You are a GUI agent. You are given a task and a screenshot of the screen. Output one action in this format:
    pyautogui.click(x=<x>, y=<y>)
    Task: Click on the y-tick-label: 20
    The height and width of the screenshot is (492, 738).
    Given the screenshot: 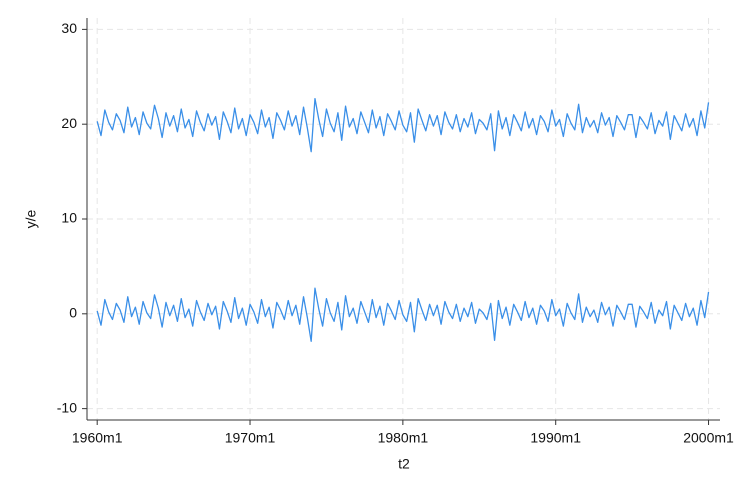 What is the action you would take?
    pyautogui.click(x=69, y=123)
    